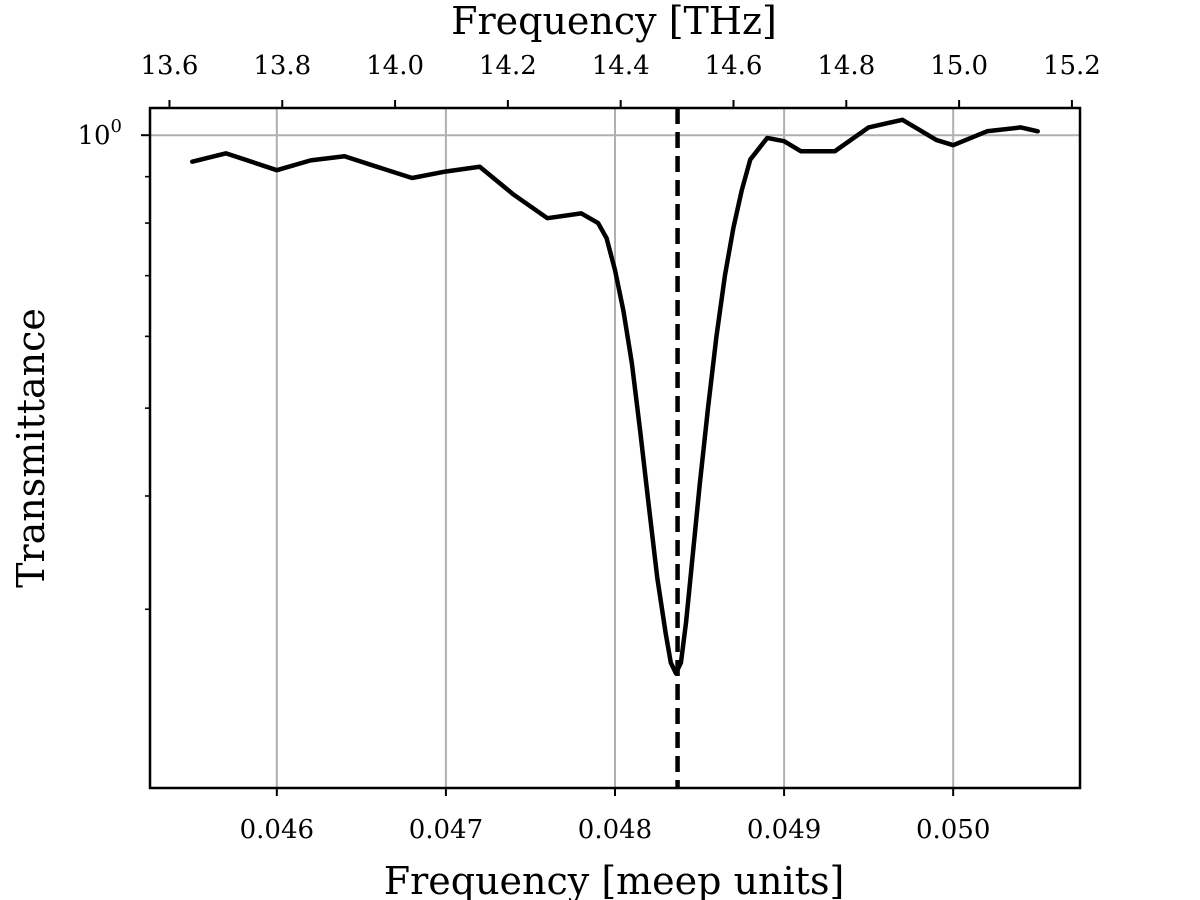  I want to click on x-tick-label: 0.047, so click(446, 830).